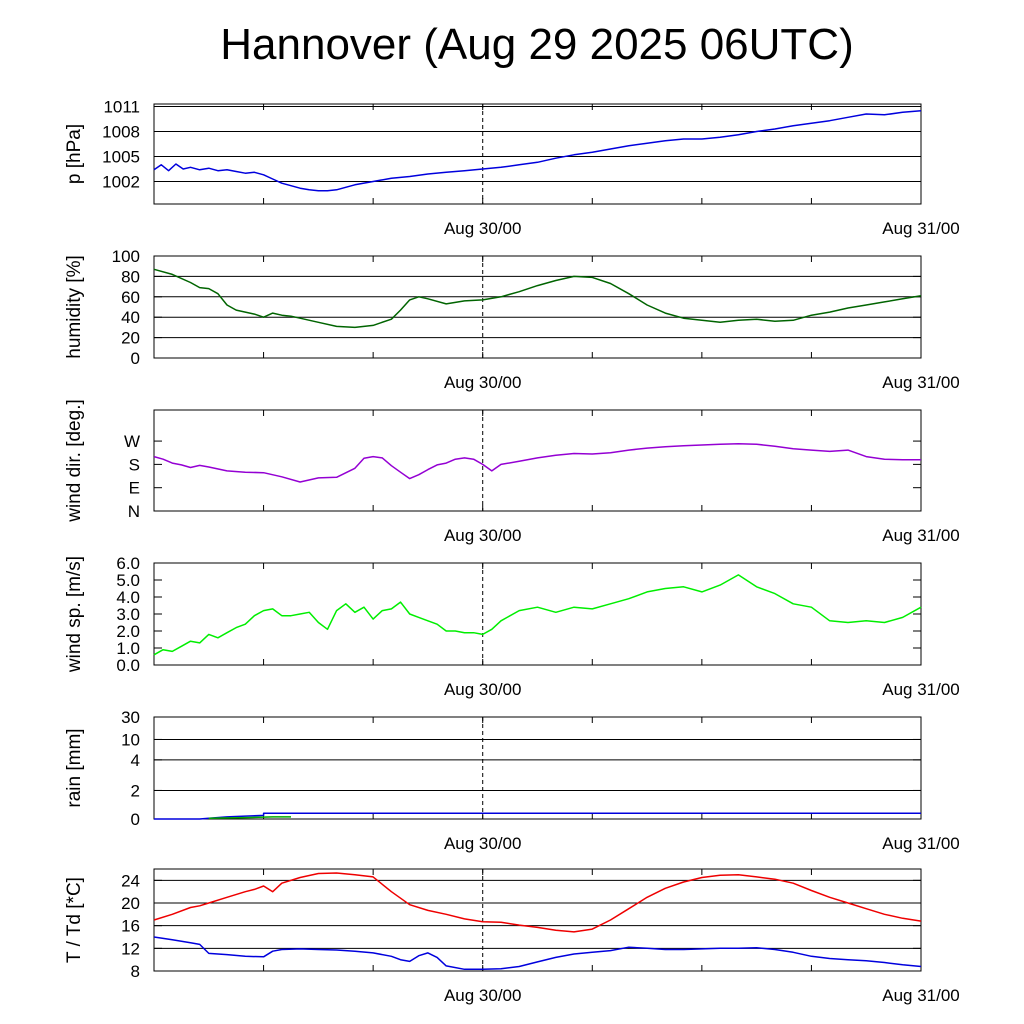  What do you see at coordinates (135, 819) in the screenshot?
I see `chart-rain-ytick-label-0: 0` at bounding box center [135, 819].